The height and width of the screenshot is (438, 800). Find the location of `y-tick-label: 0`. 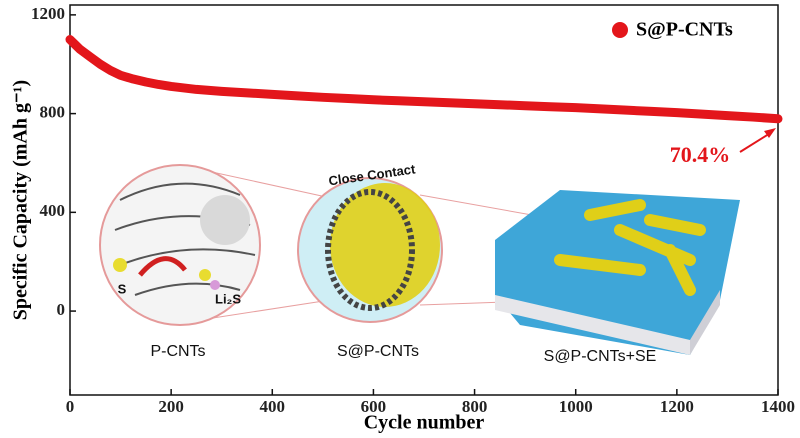

y-tick-label: 0 is located at coordinates (61, 309).